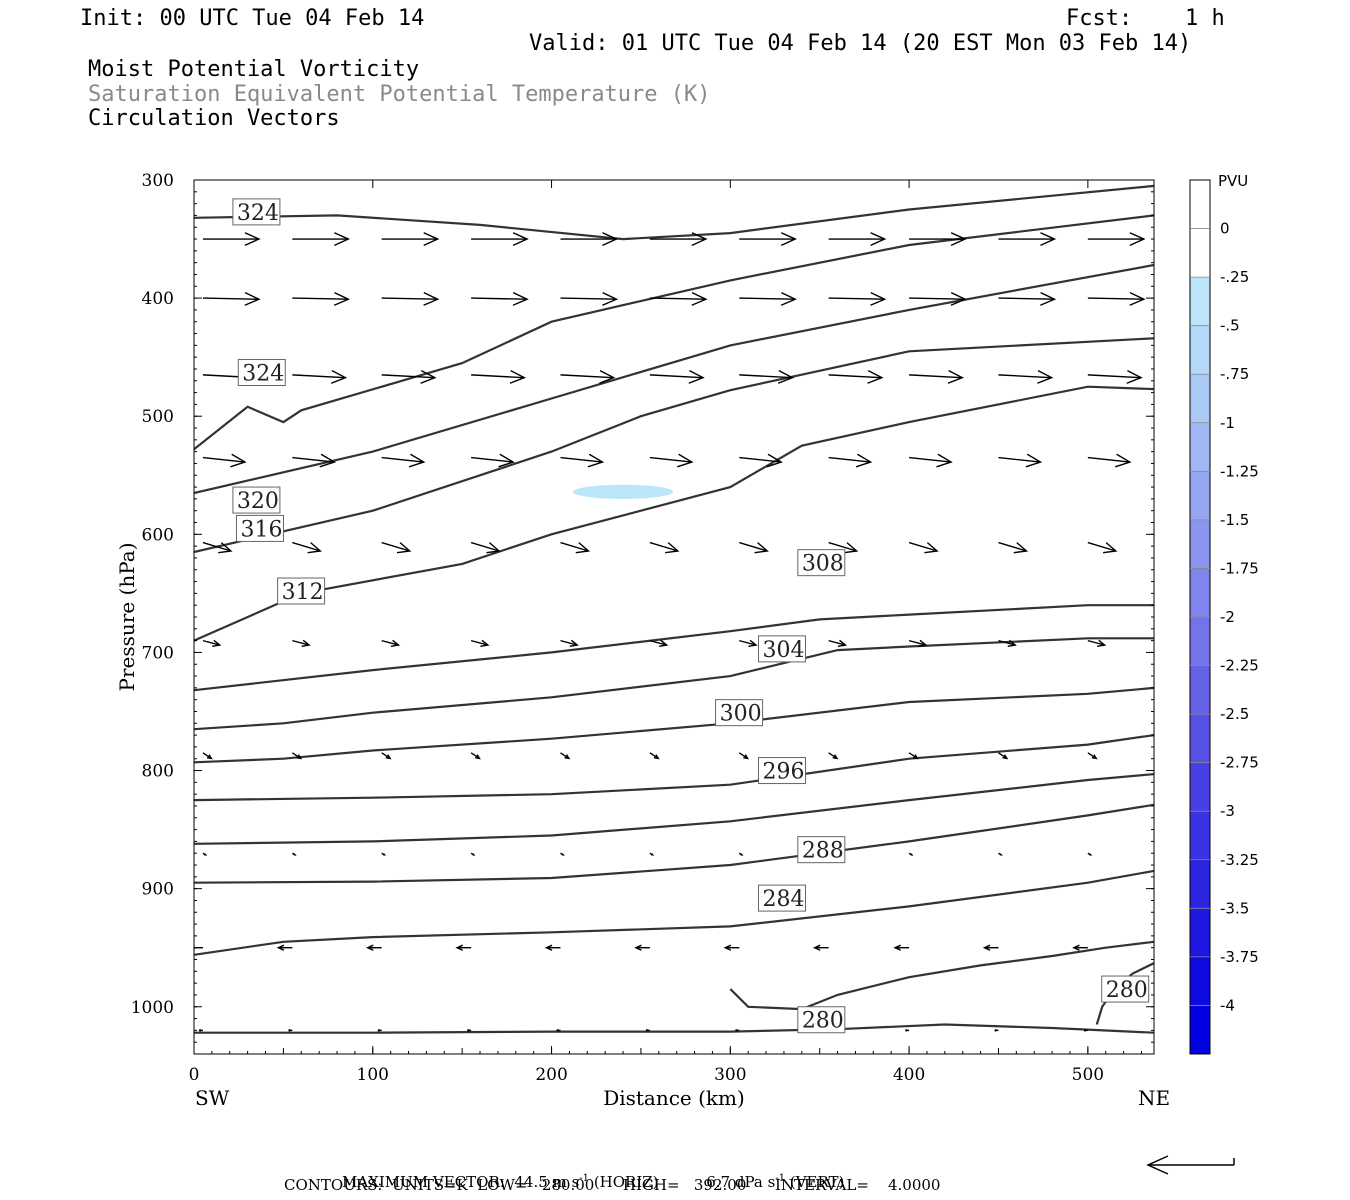 This screenshot has width=1350, height=1200. What do you see at coordinates (158, 181) in the screenshot?
I see `y-tick-label: 300` at bounding box center [158, 181].